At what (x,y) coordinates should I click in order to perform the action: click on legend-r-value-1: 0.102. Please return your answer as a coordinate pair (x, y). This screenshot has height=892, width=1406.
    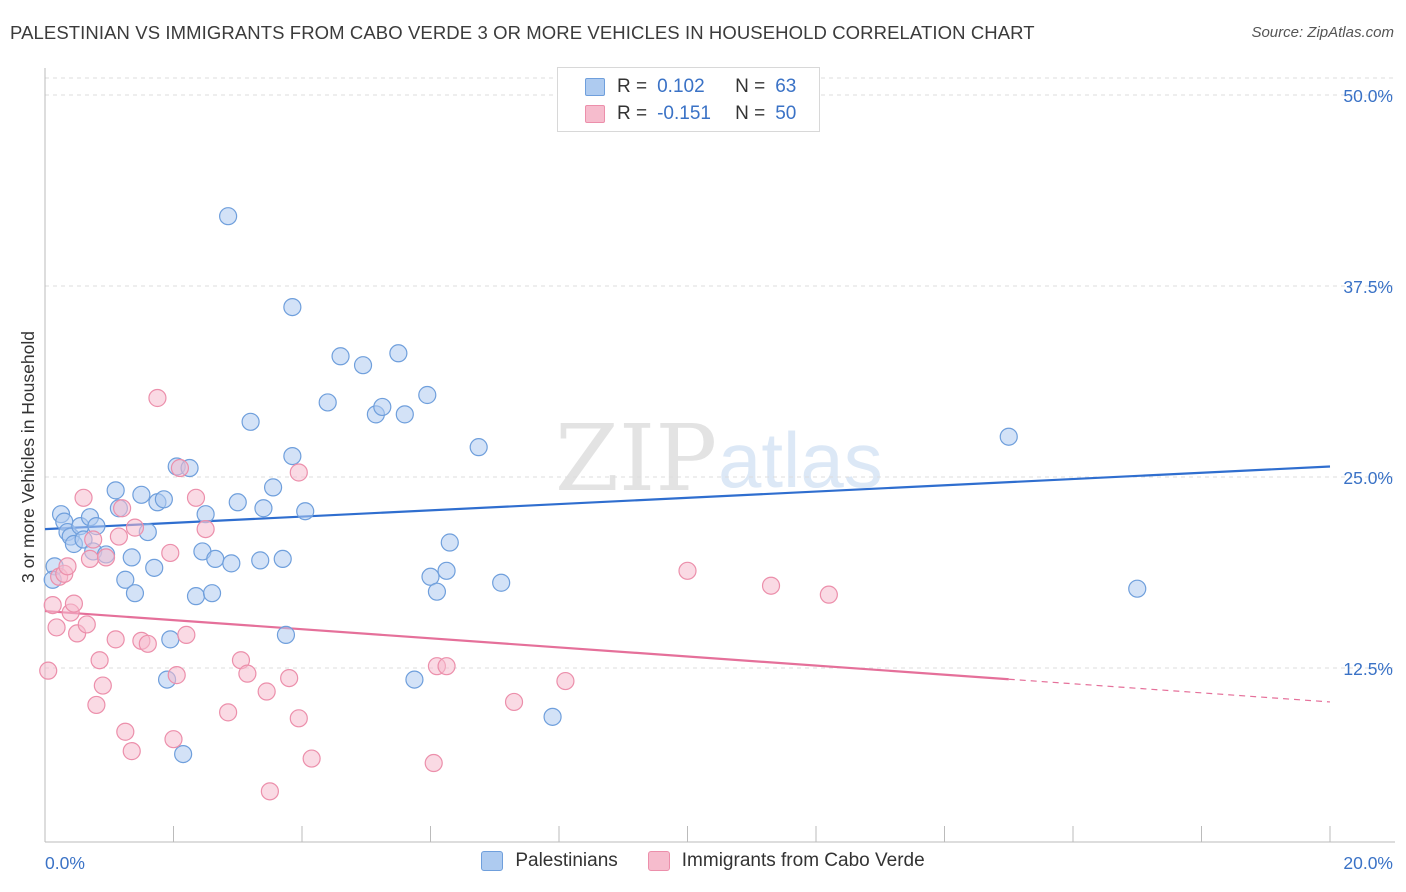
    Looking at the image, I should click on (681, 86).